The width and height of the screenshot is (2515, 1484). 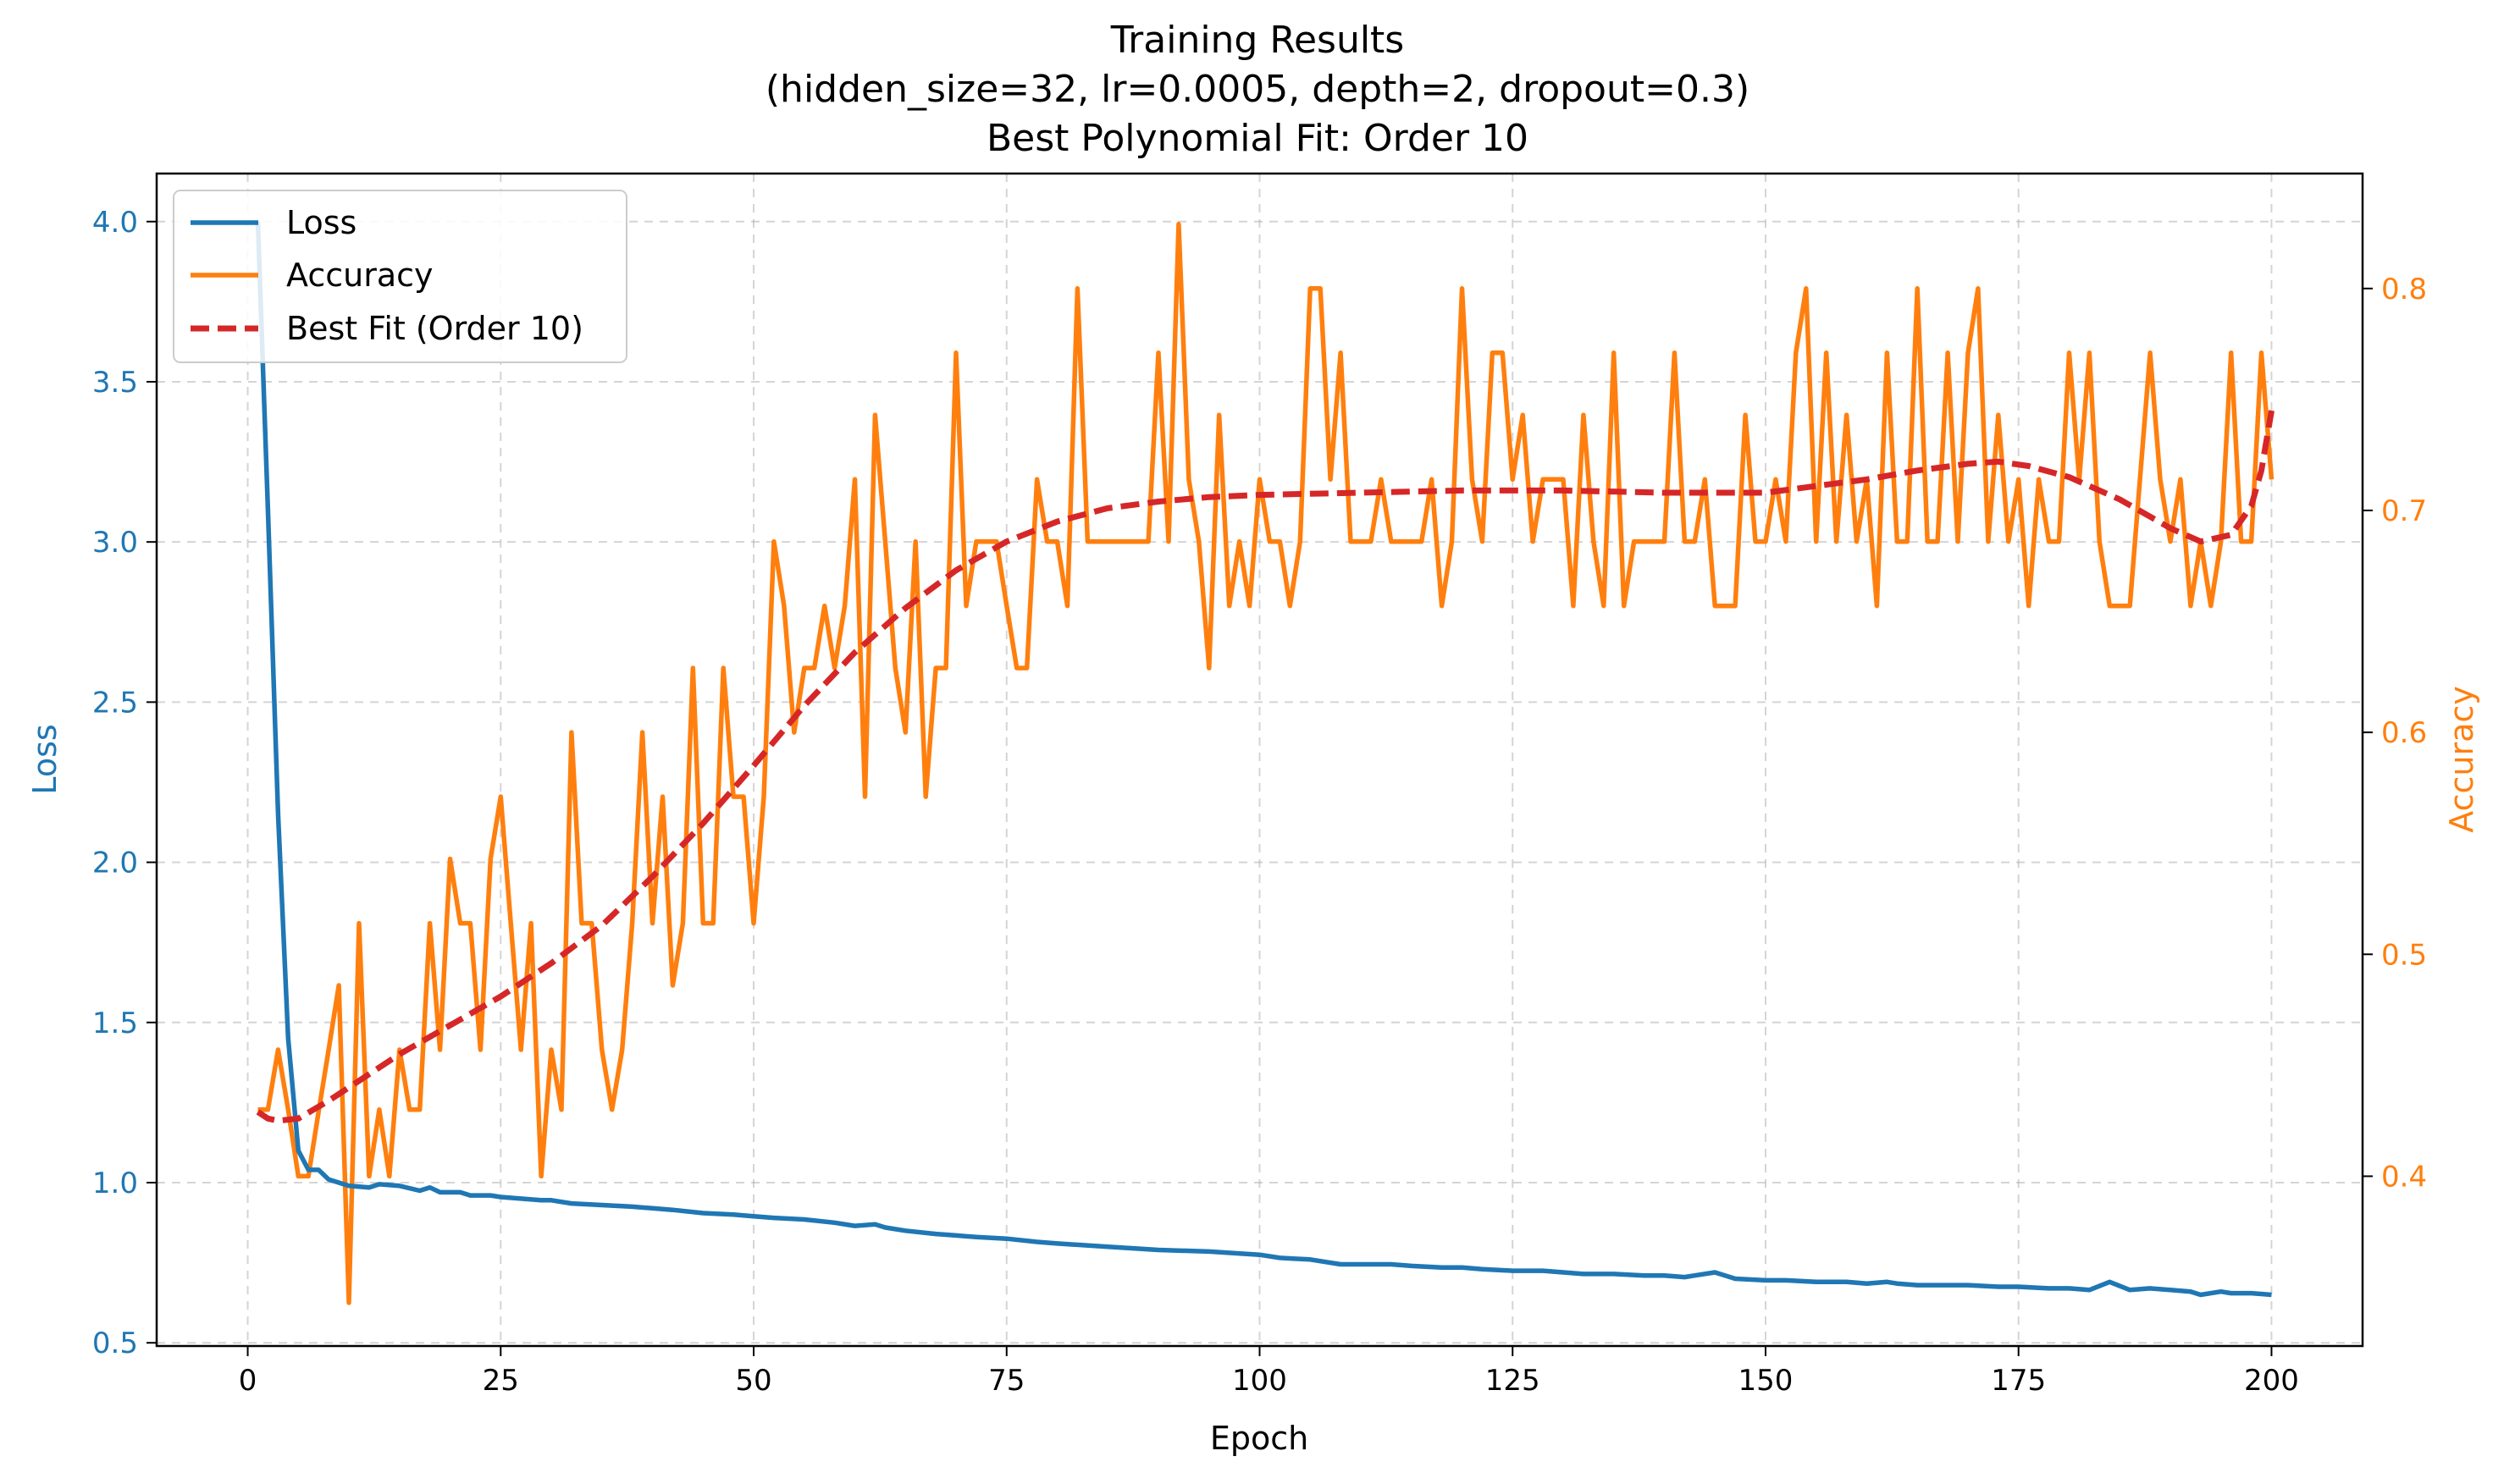 What do you see at coordinates (753, 1381) in the screenshot?
I see `x-tick-label: 50` at bounding box center [753, 1381].